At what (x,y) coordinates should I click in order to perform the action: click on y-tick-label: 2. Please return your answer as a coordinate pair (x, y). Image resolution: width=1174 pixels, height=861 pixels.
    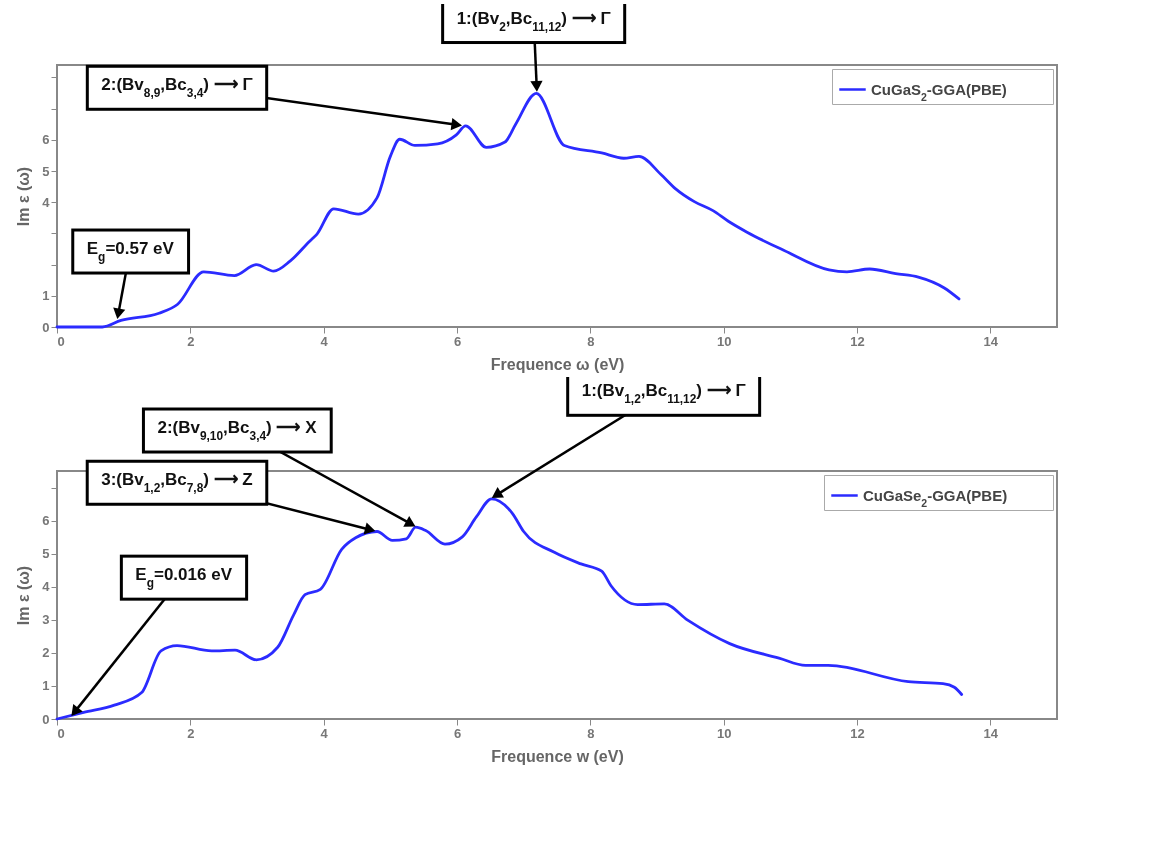
    Looking at the image, I should click on (46, 653).